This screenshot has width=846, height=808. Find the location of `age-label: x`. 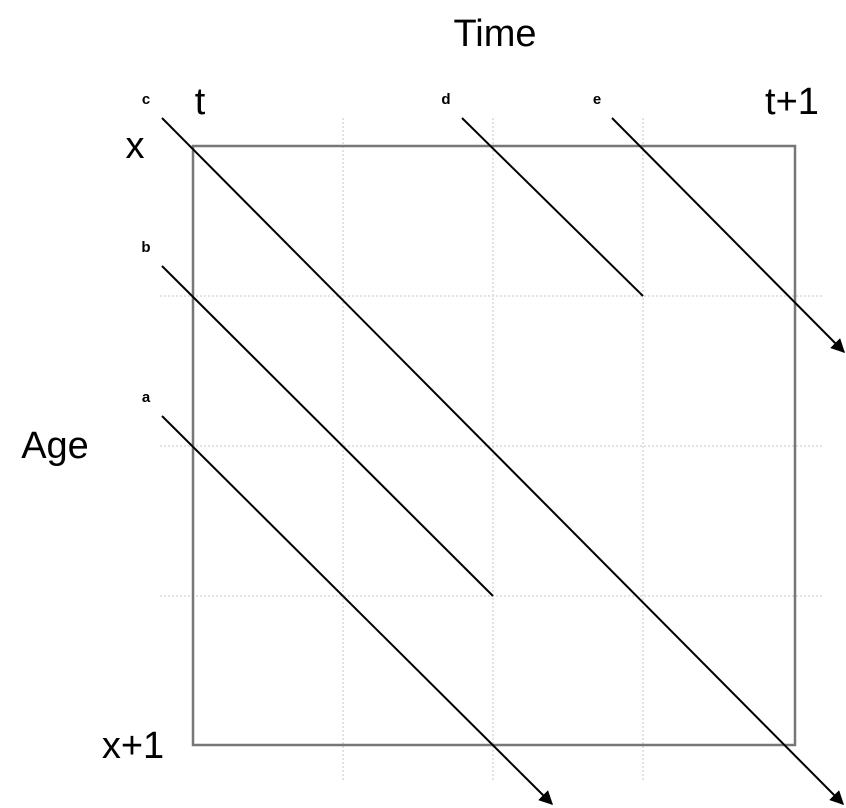

age-label: x is located at coordinates (135, 146).